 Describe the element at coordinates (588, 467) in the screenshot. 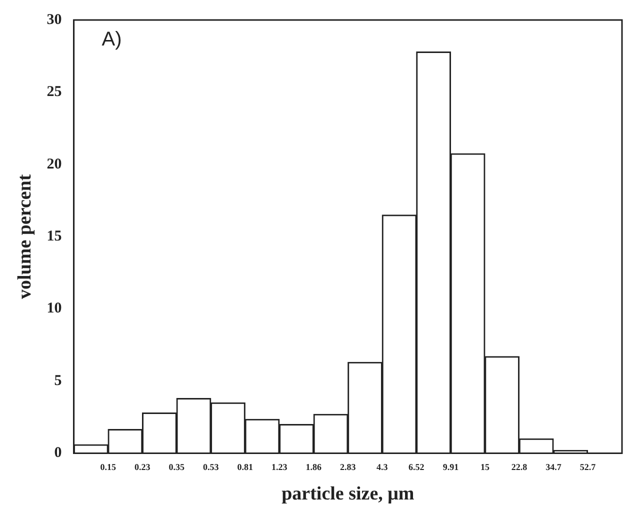

I see `x-tick-label: 52.7` at that location.